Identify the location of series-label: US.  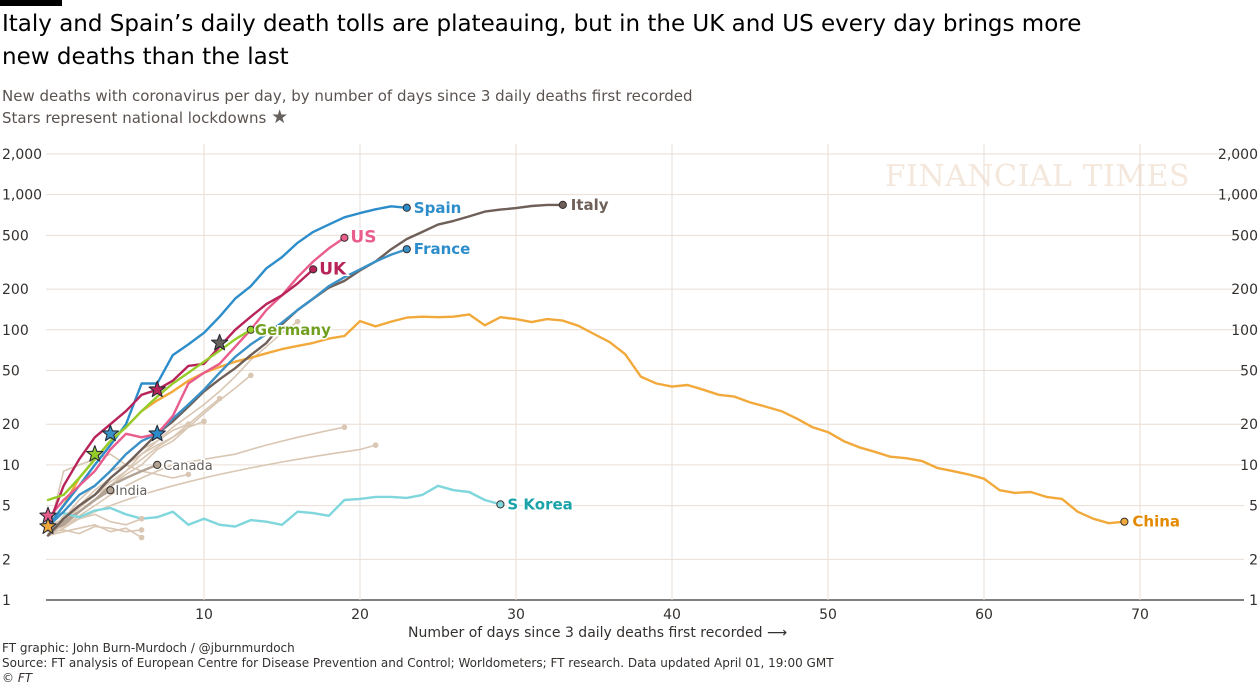
(363, 238).